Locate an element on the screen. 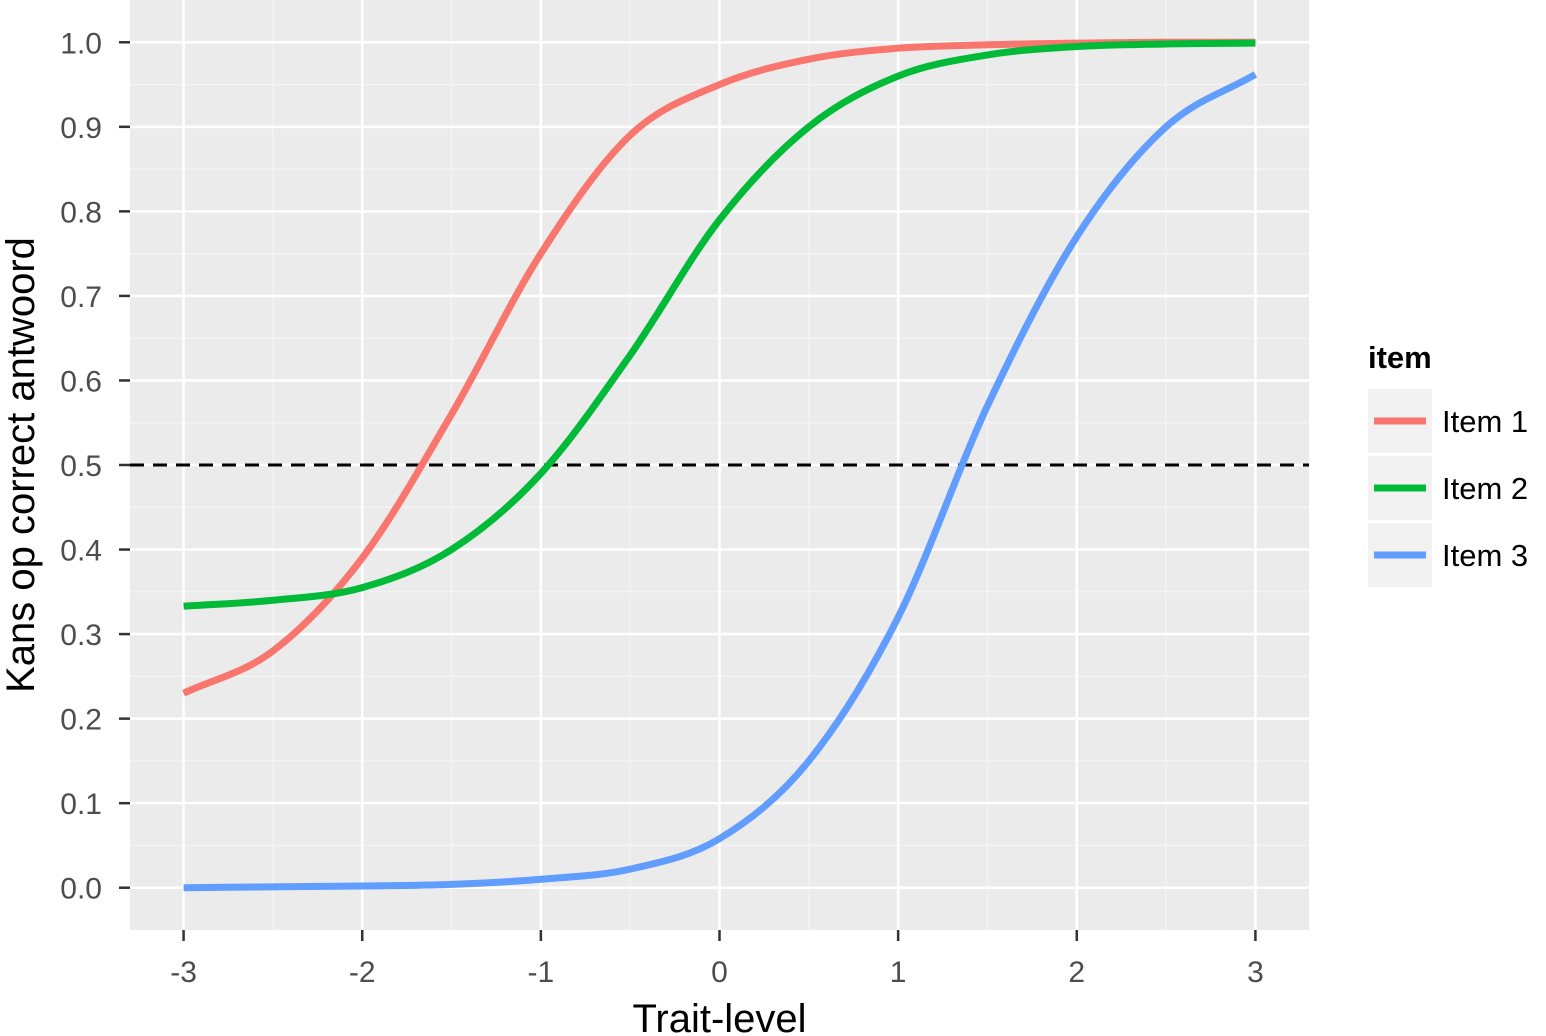 The image size is (1546, 1036). y-tick-label: 0.9 is located at coordinates (81, 128).